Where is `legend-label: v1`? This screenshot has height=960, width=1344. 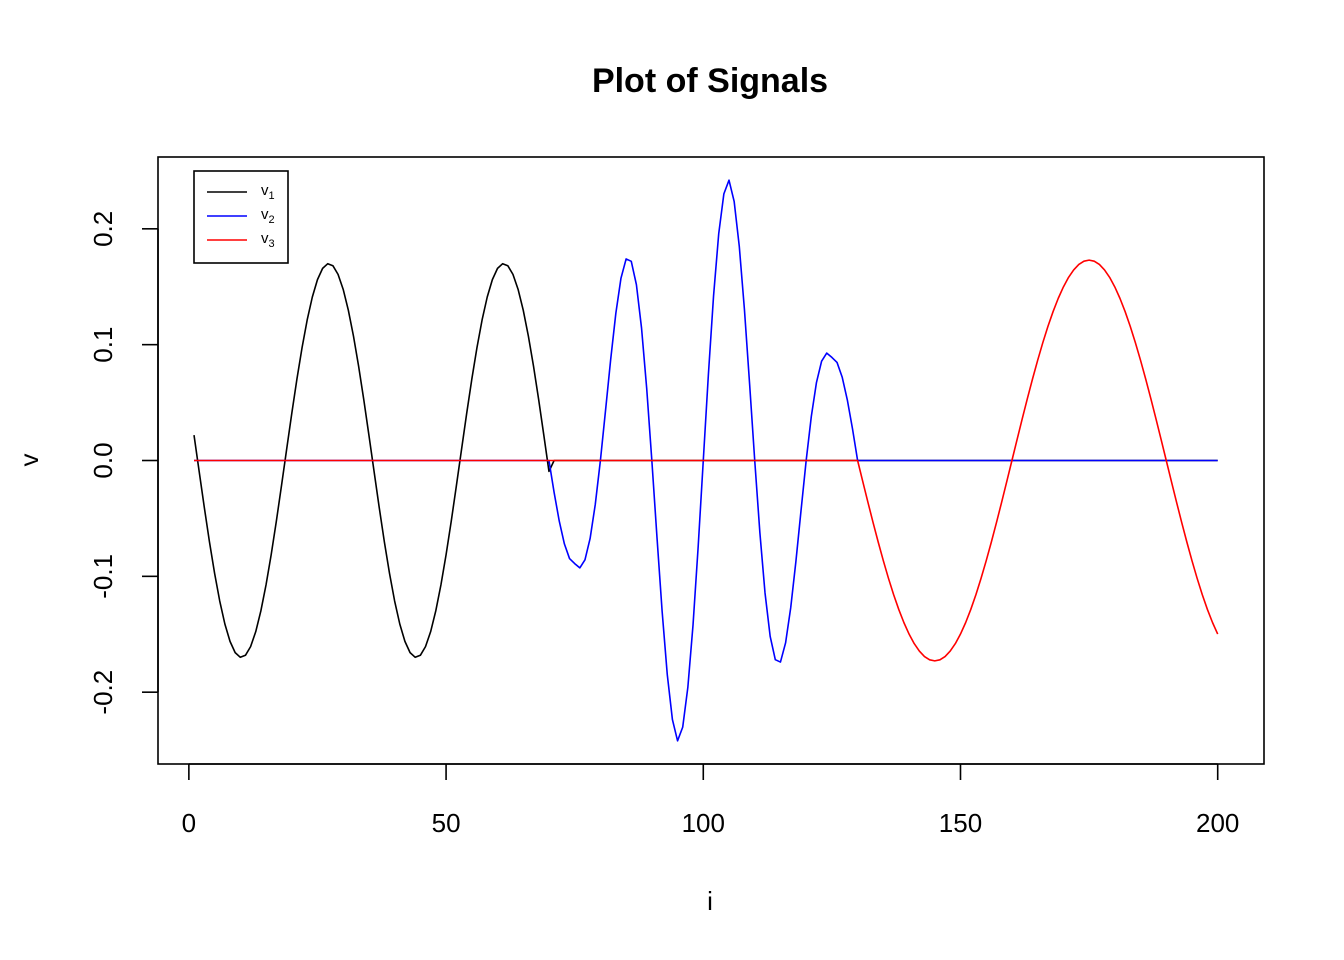
legend-label: v1 is located at coordinates (268, 192).